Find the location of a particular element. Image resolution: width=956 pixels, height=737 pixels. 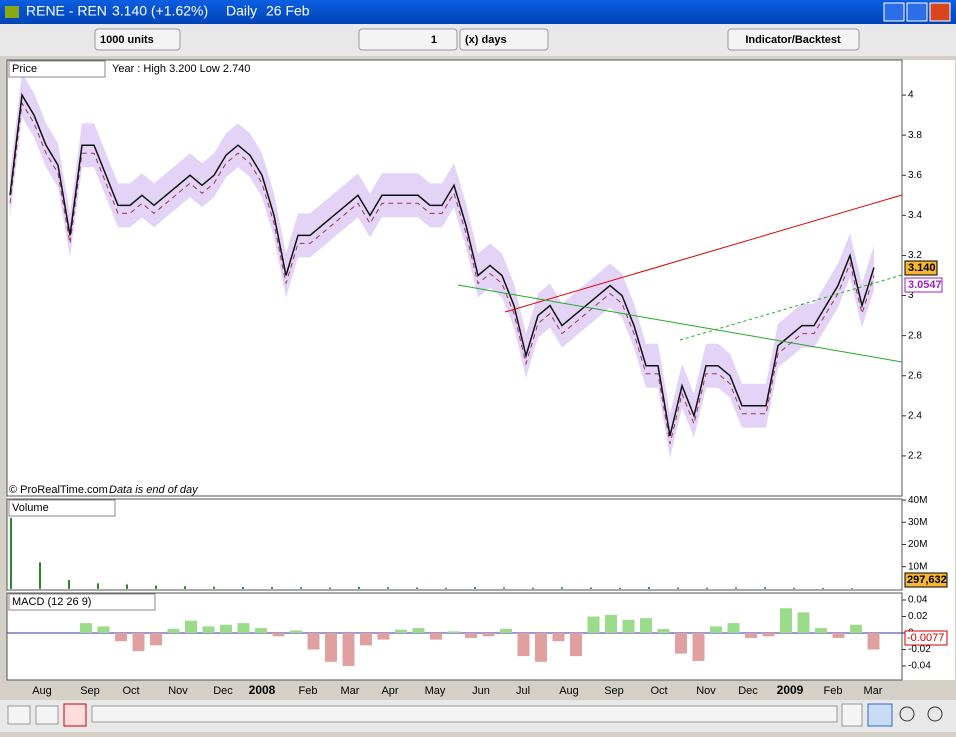

y-tick-label: 3 is located at coordinates (911, 295).